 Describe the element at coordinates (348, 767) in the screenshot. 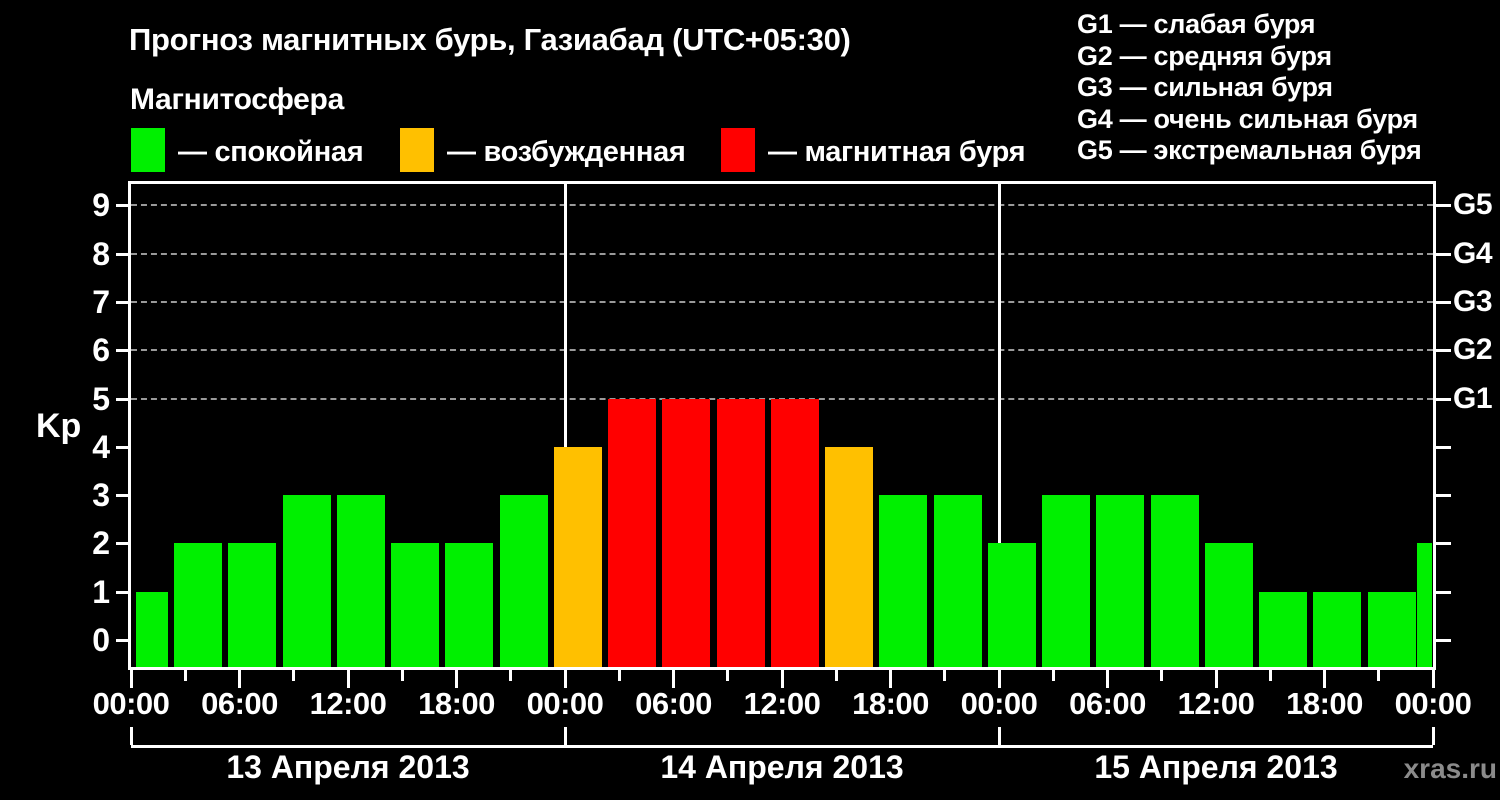

I see `date-label: 13 Апреля 2013` at that location.